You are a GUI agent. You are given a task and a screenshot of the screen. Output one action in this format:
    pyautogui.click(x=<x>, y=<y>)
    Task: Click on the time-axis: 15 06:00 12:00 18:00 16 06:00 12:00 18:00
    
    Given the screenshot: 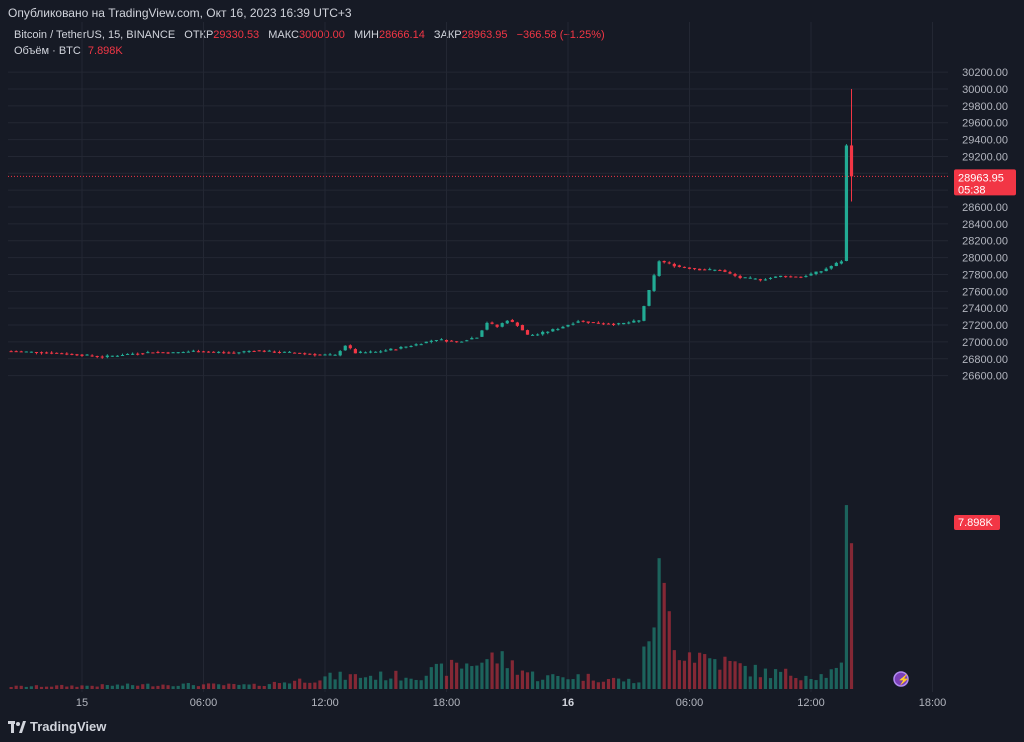 What is the action you would take?
    pyautogui.click(x=511, y=703)
    